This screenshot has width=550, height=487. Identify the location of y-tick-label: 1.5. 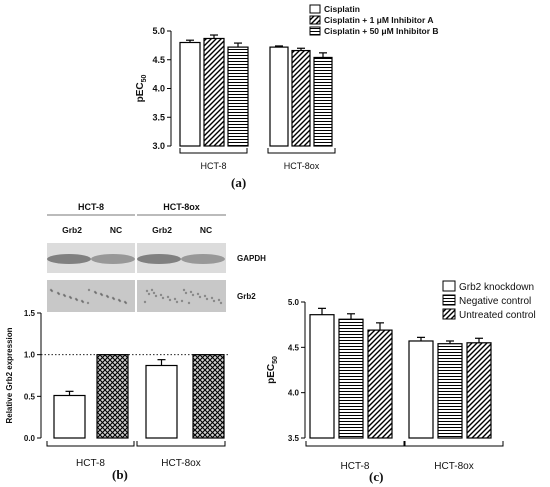
(30, 313).